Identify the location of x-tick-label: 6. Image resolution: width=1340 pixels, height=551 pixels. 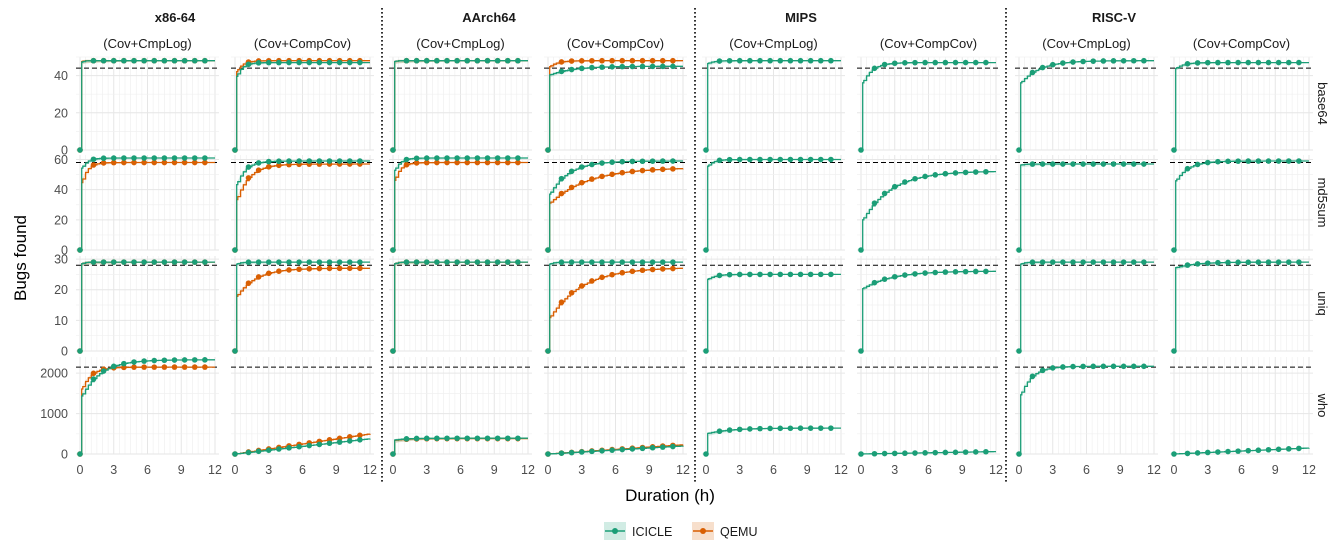
(302, 470).